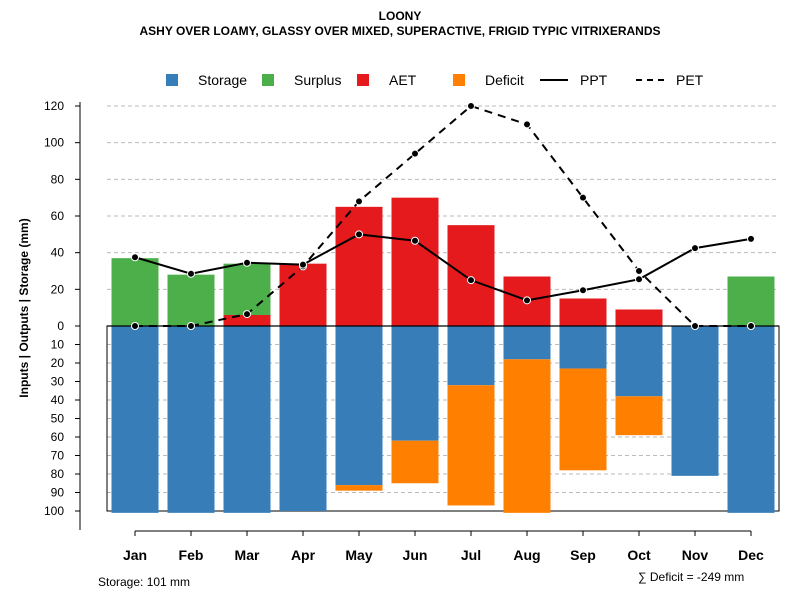 The image size is (800, 600). I want to click on y-tick-label: 120, so click(54, 106).